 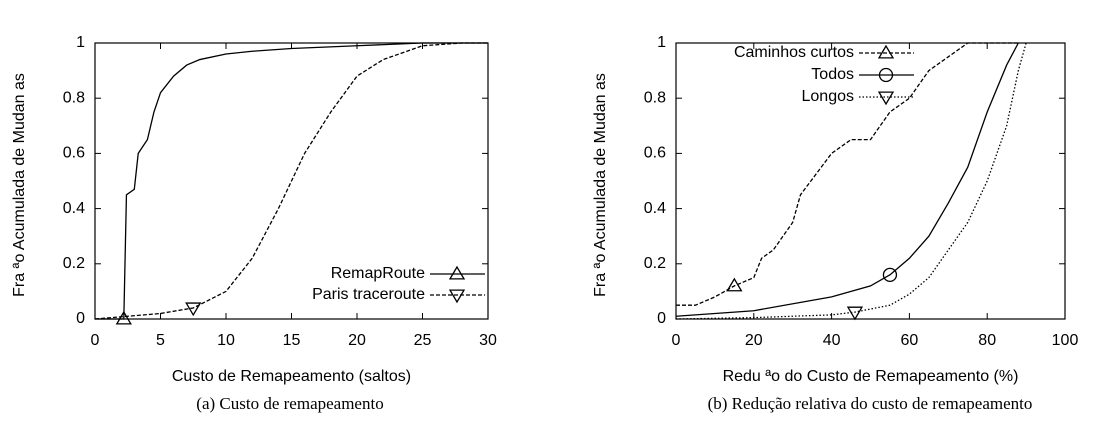 I want to click on x-tick-label: 10, so click(x=226, y=340).